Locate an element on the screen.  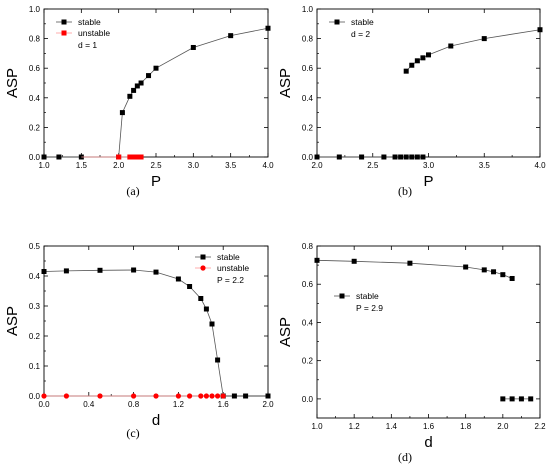
x-tick-label: 0.4 is located at coordinates (89, 404).